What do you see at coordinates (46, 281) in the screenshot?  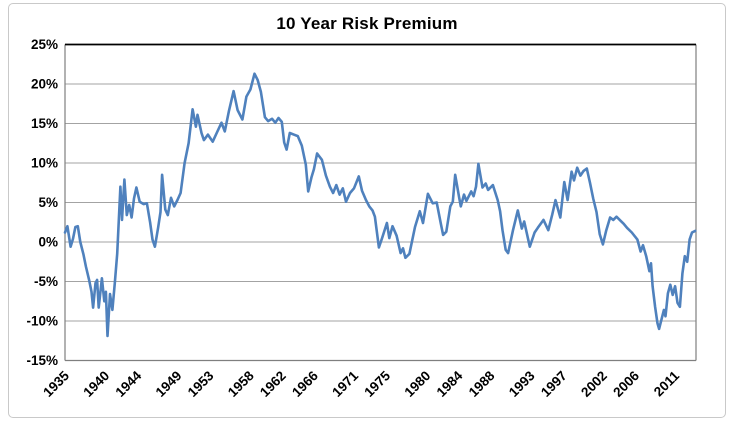 I see `y-axis-tick-label: -5%` at bounding box center [46, 281].